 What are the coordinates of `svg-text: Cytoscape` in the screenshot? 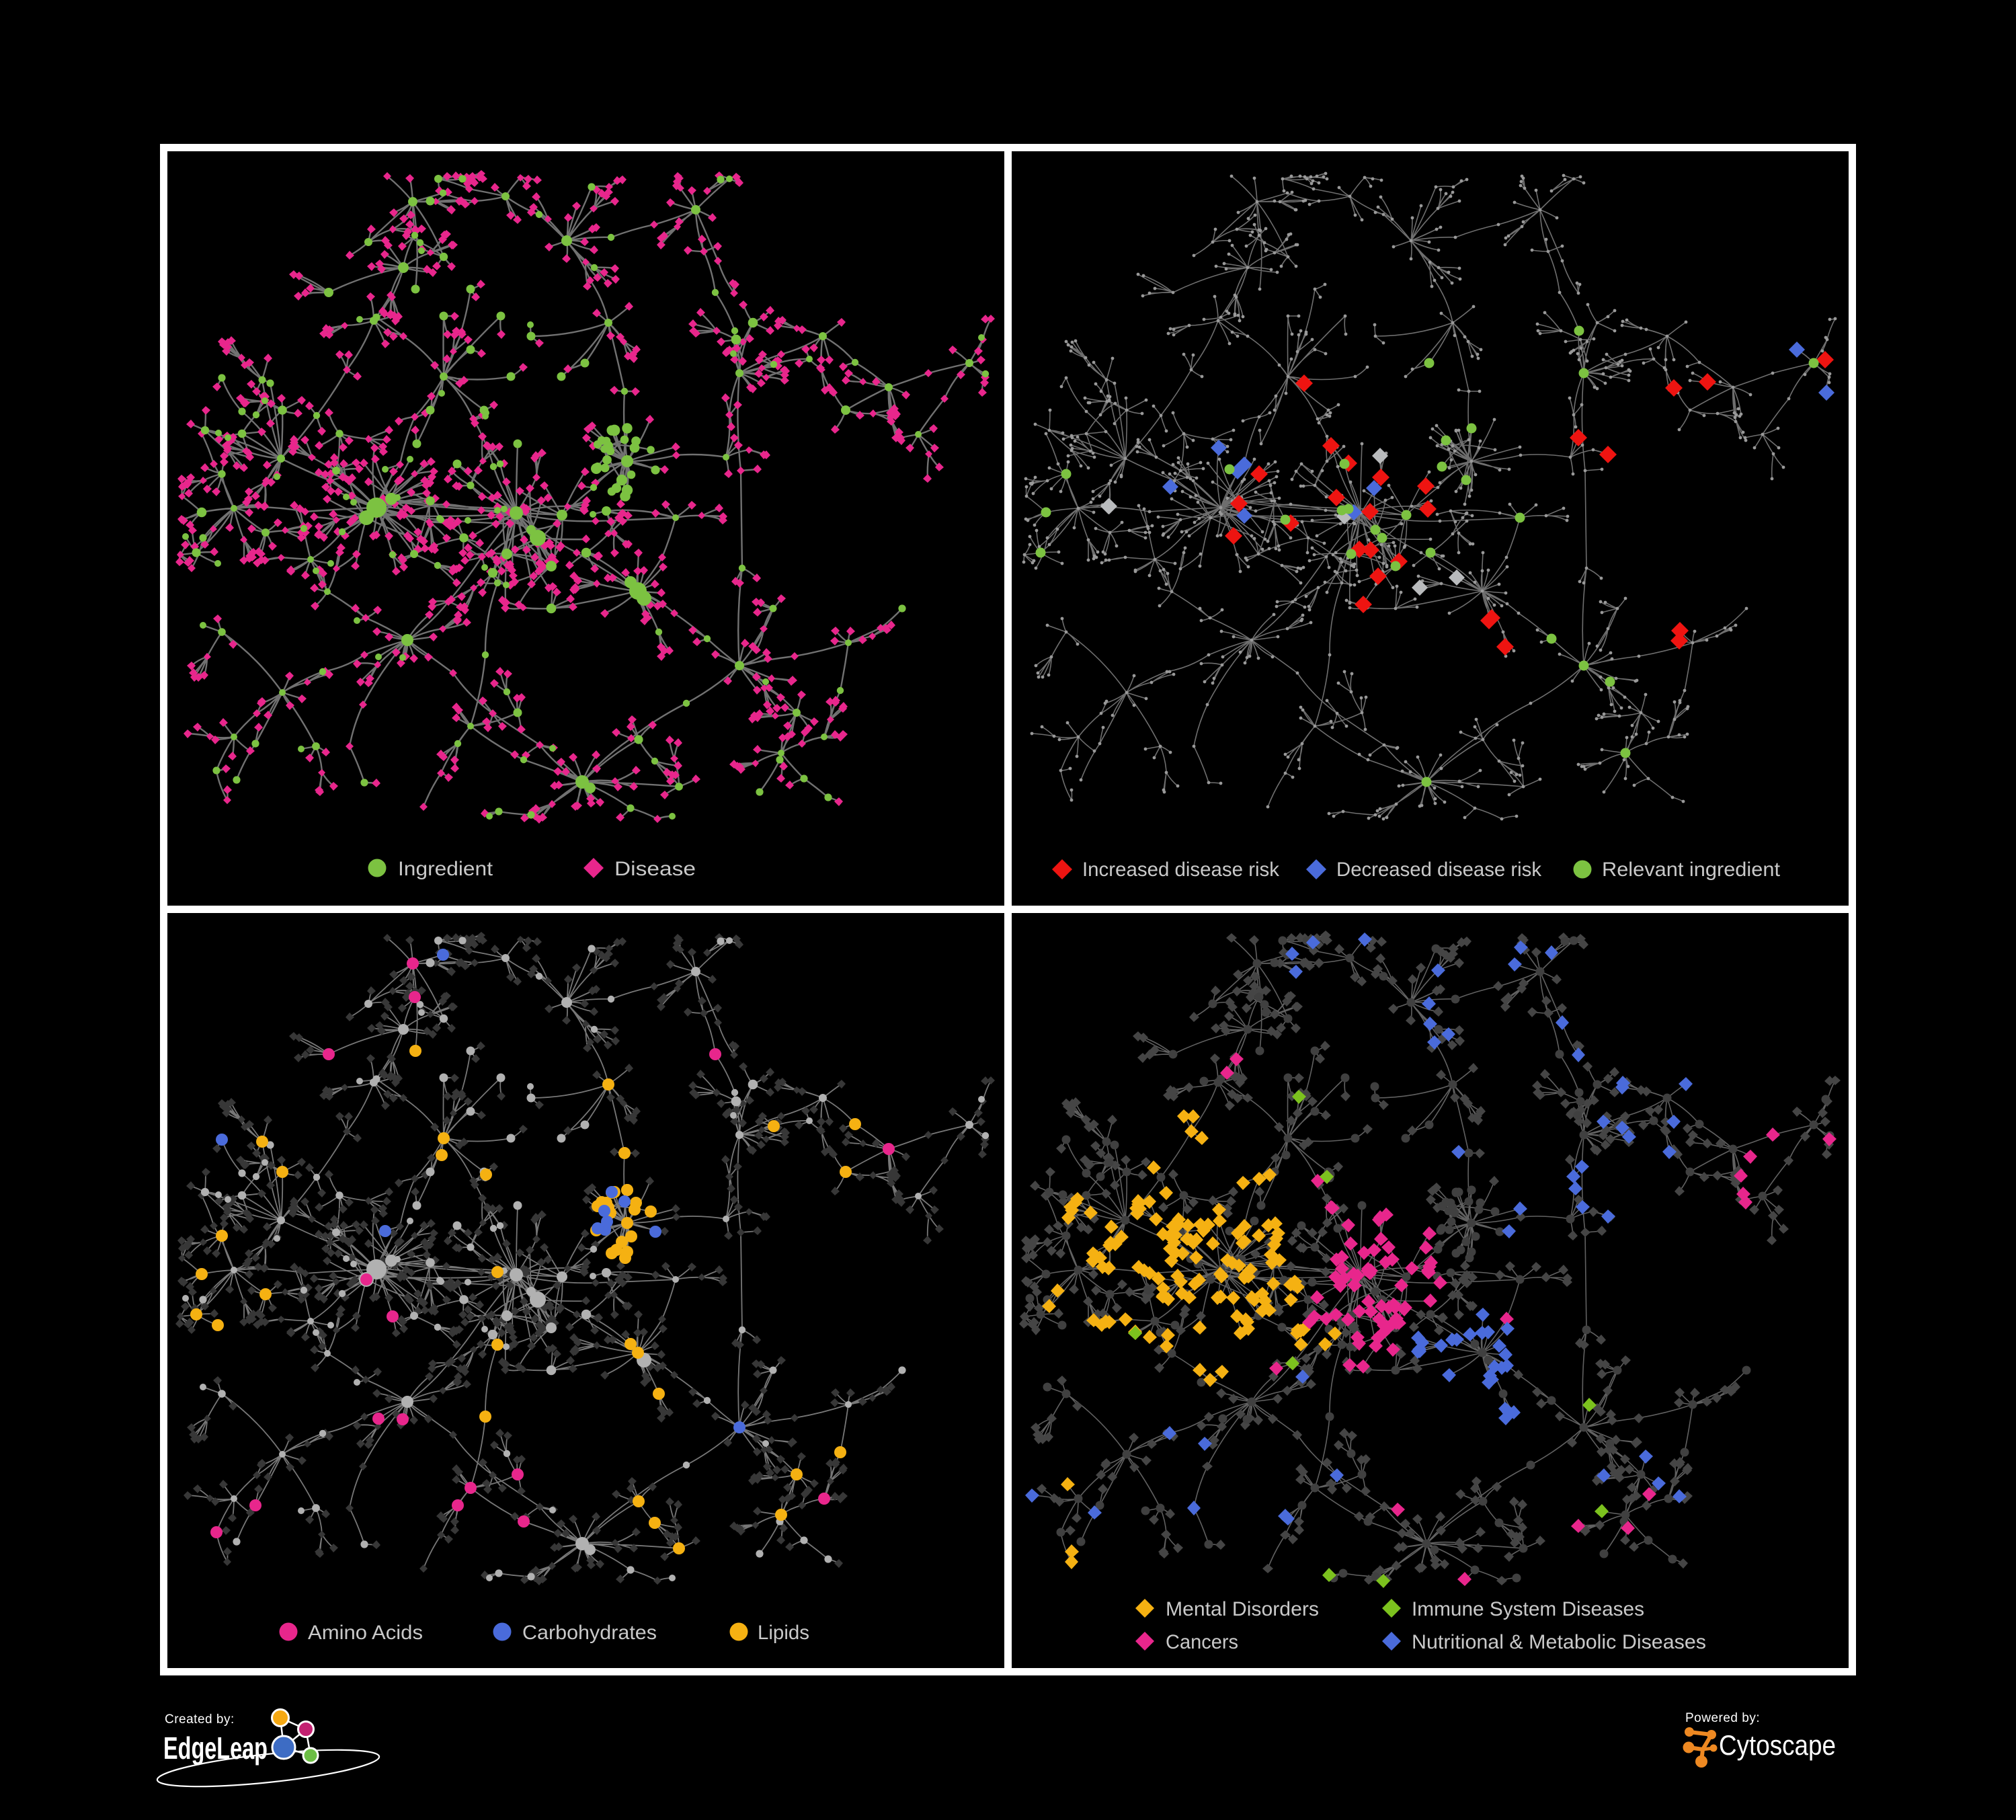 It's located at (1777, 1745).